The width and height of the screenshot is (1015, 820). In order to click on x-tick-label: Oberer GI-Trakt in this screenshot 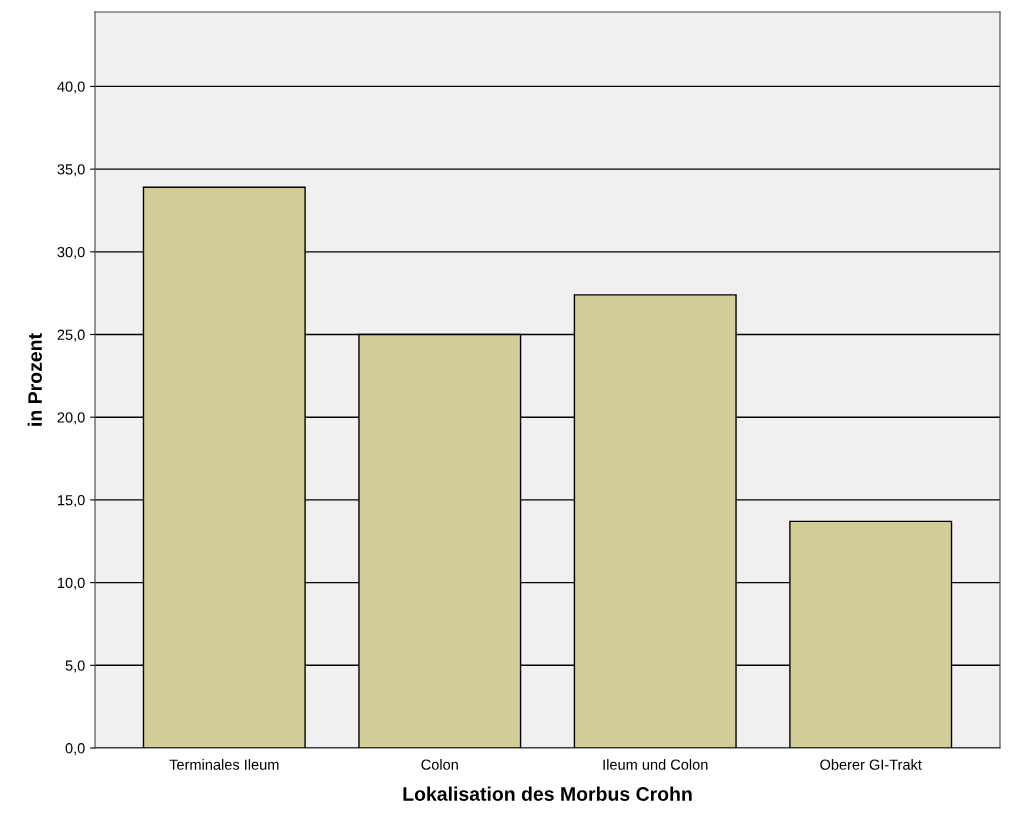, I will do `click(871, 764)`.